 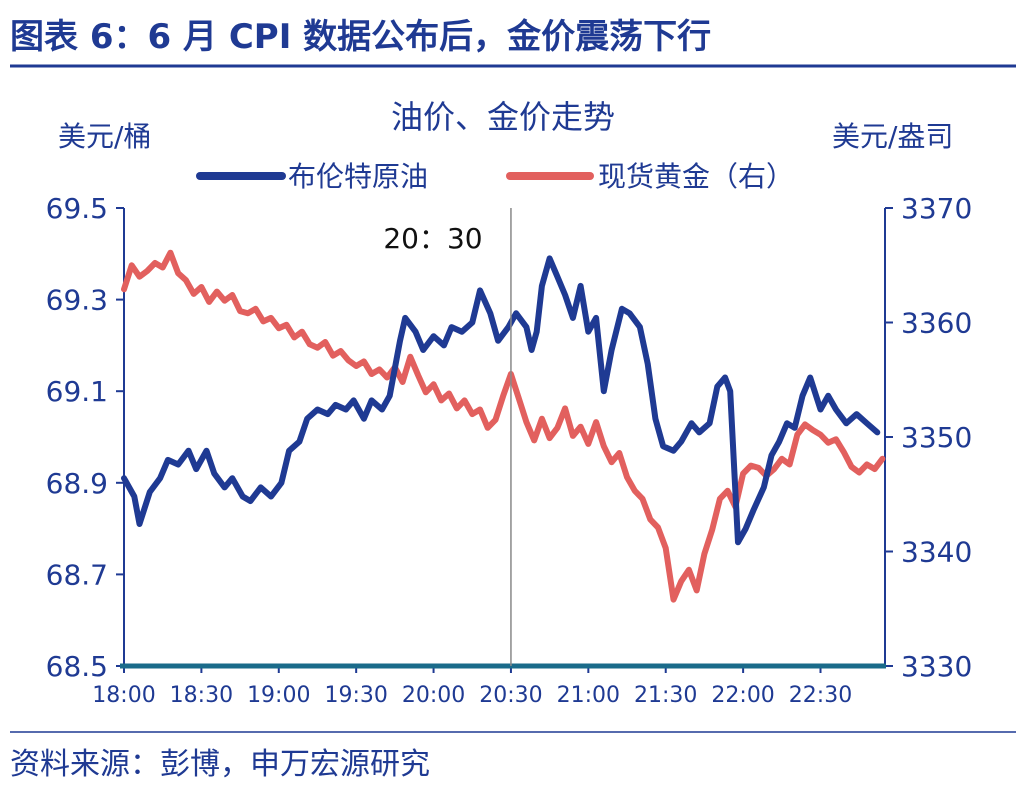 What do you see at coordinates (432, 238) in the screenshot?
I see `release-time-label: 20：30` at bounding box center [432, 238].